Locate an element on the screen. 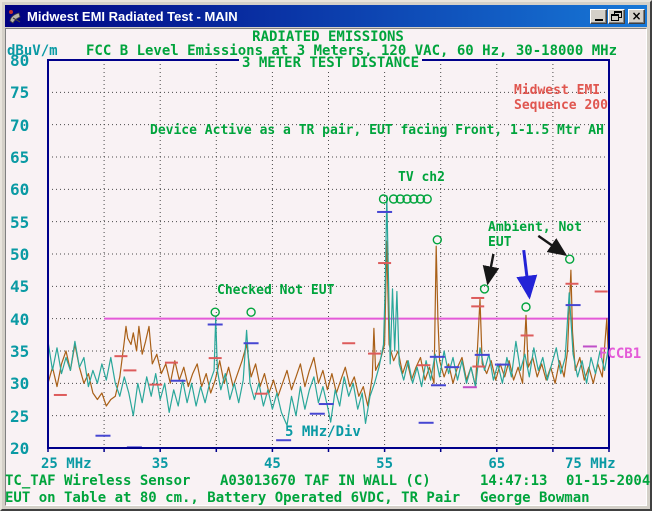 This screenshot has height=511, width=652. y-axis-unit-label: dBuV/m is located at coordinates (32, 51).